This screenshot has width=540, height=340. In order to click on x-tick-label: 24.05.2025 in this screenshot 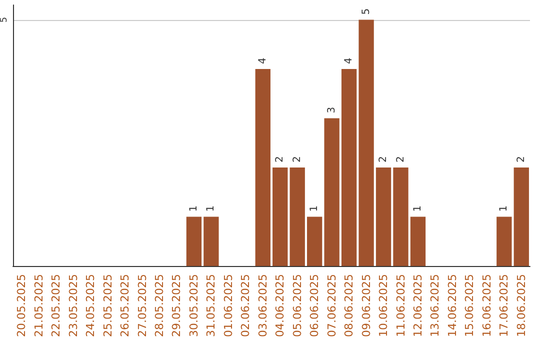, I will do `click(91, 306)`.